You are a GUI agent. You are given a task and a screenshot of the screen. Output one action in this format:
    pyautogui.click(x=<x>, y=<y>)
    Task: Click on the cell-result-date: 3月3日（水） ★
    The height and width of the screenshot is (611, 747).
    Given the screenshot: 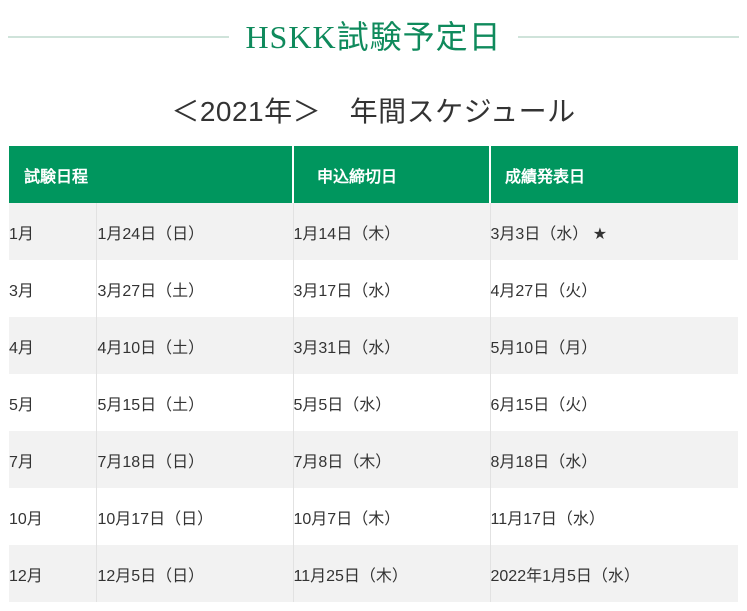 What is the action you would take?
    pyautogui.click(x=613, y=231)
    